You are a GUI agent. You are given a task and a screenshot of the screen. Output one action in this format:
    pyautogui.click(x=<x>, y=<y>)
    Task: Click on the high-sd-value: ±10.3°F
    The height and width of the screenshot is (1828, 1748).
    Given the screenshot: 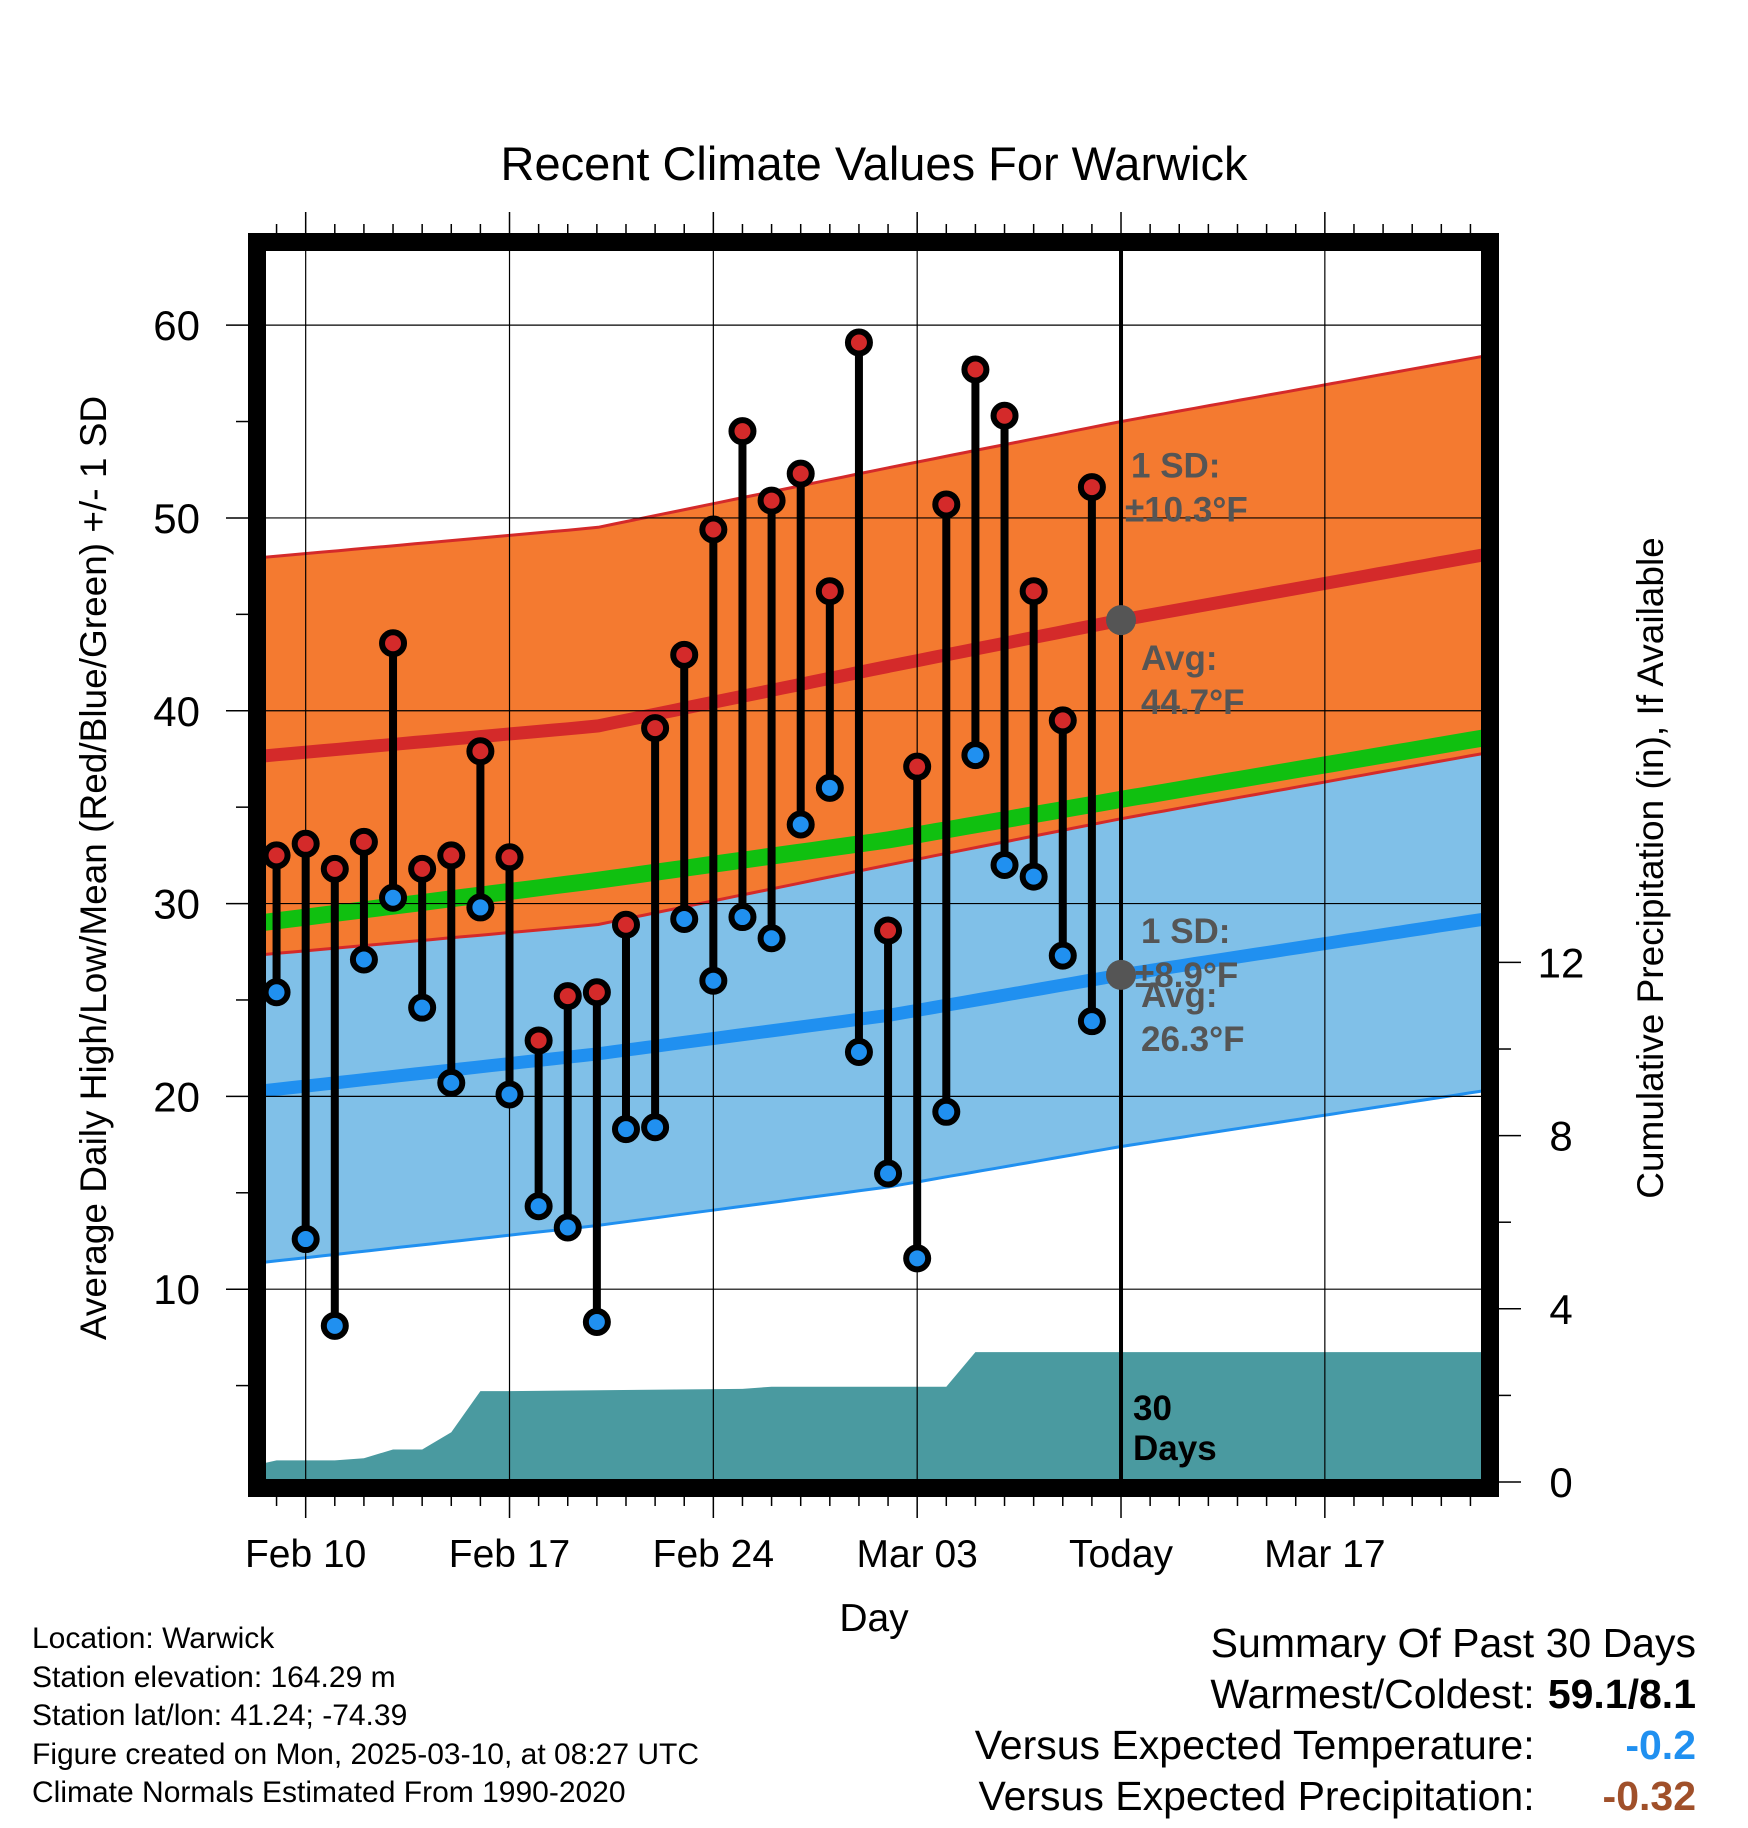 What is the action you would take?
    pyautogui.click(x=1186, y=510)
    